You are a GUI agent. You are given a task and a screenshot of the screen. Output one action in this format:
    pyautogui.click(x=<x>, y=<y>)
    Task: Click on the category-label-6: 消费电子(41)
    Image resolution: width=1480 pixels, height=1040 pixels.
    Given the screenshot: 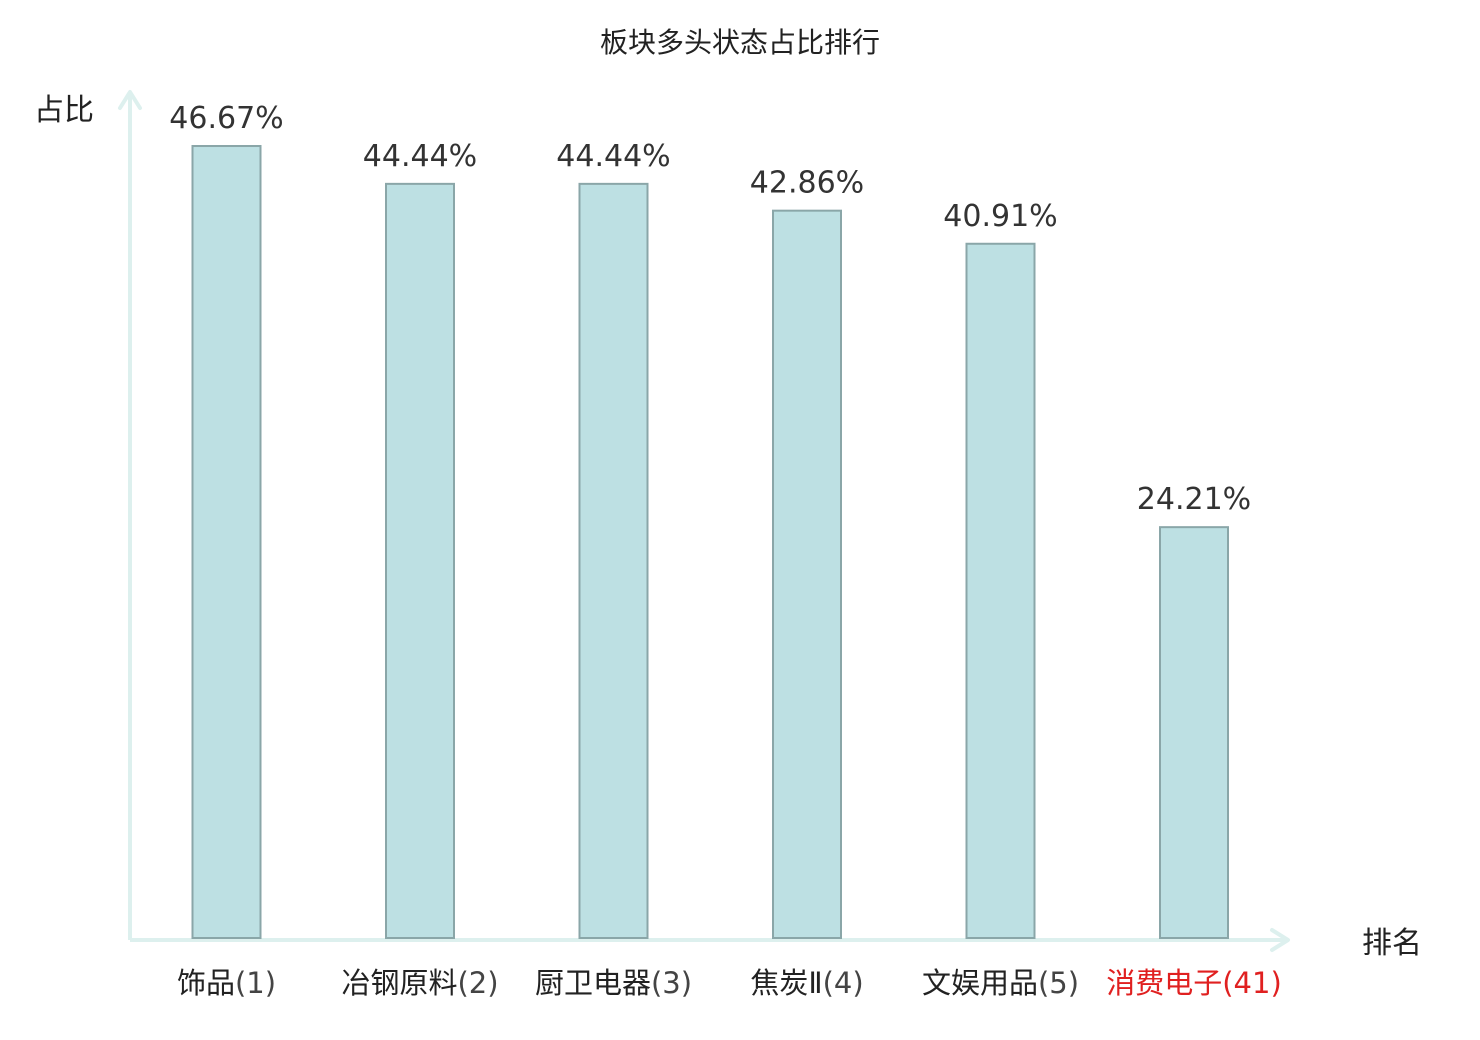 What is the action you would take?
    pyautogui.click(x=1194, y=983)
    